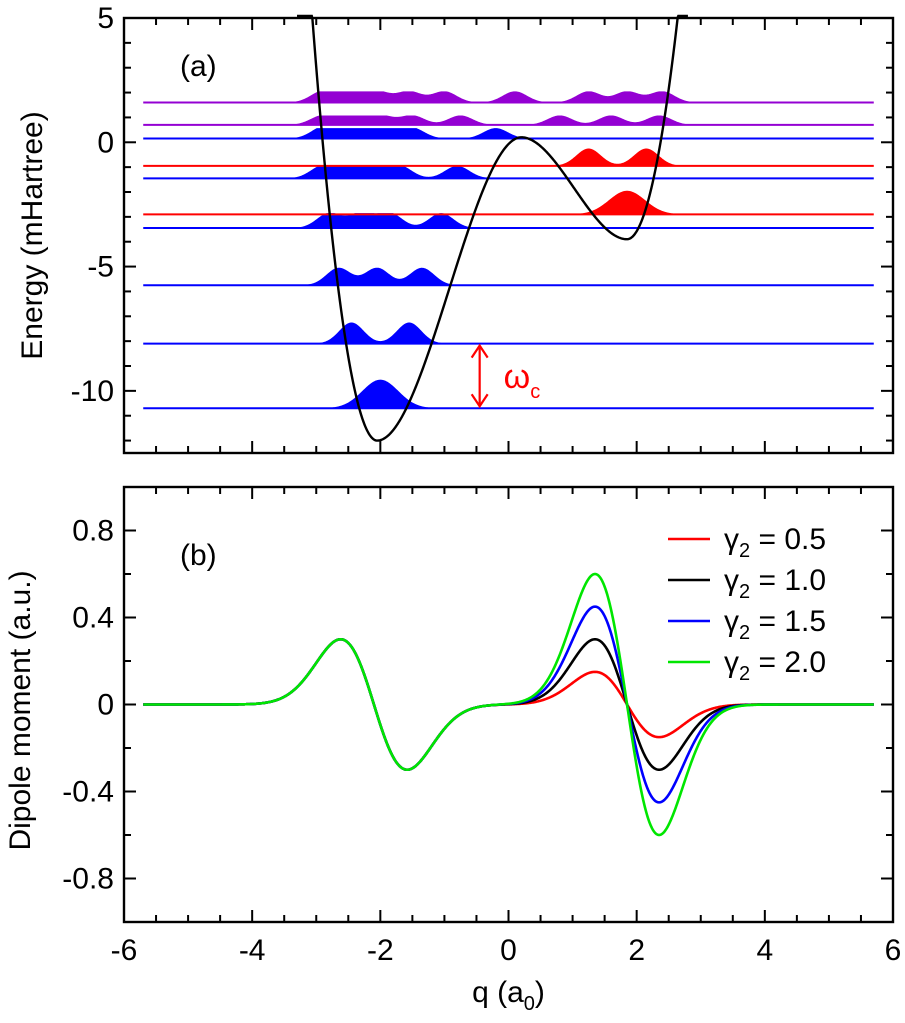  Describe the element at coordinates (105, 142) in the screenshot. I see `a-ytick-label: 0` at that location.